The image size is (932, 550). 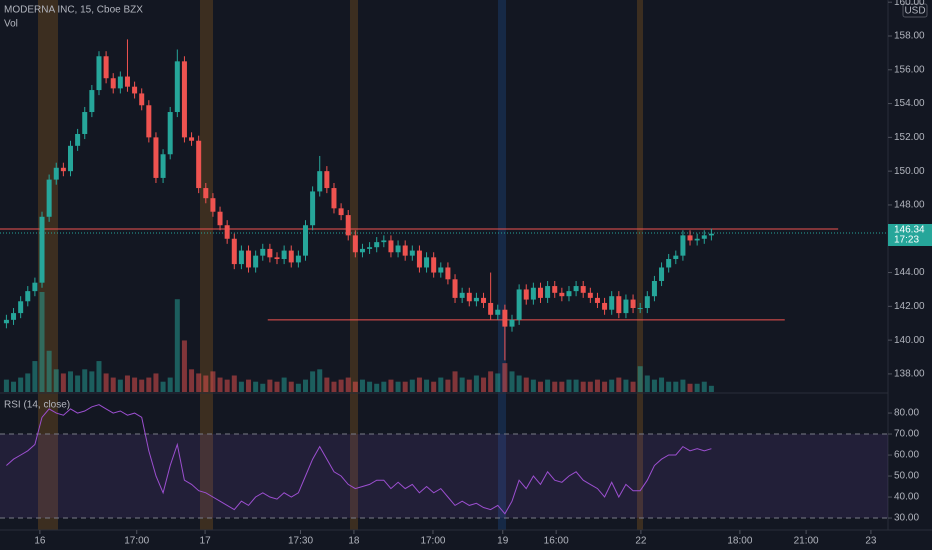 I want to click on x-tick-label: 18:00, so click(x=739, y=541).